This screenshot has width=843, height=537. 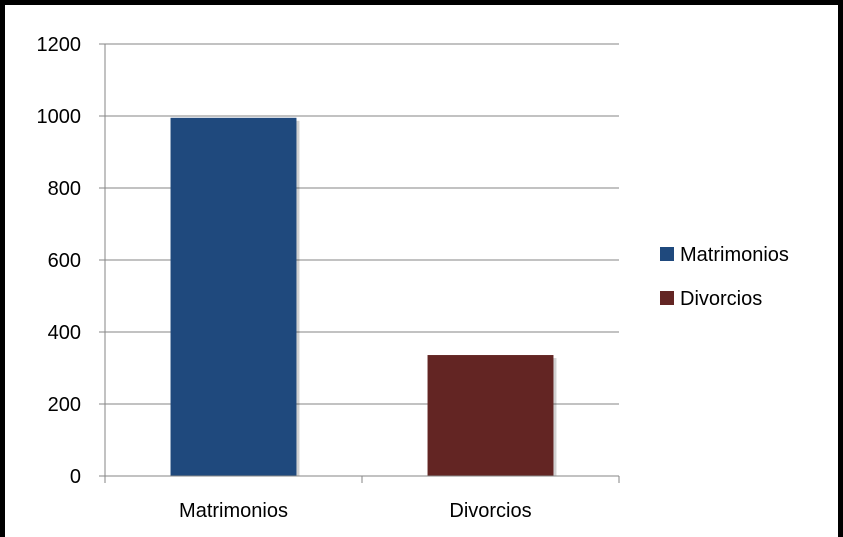 What do you see at coordinates (64, 189) in the screenshot?
I see `y-tick-label-800: 800` at bounding box center [64, 189].